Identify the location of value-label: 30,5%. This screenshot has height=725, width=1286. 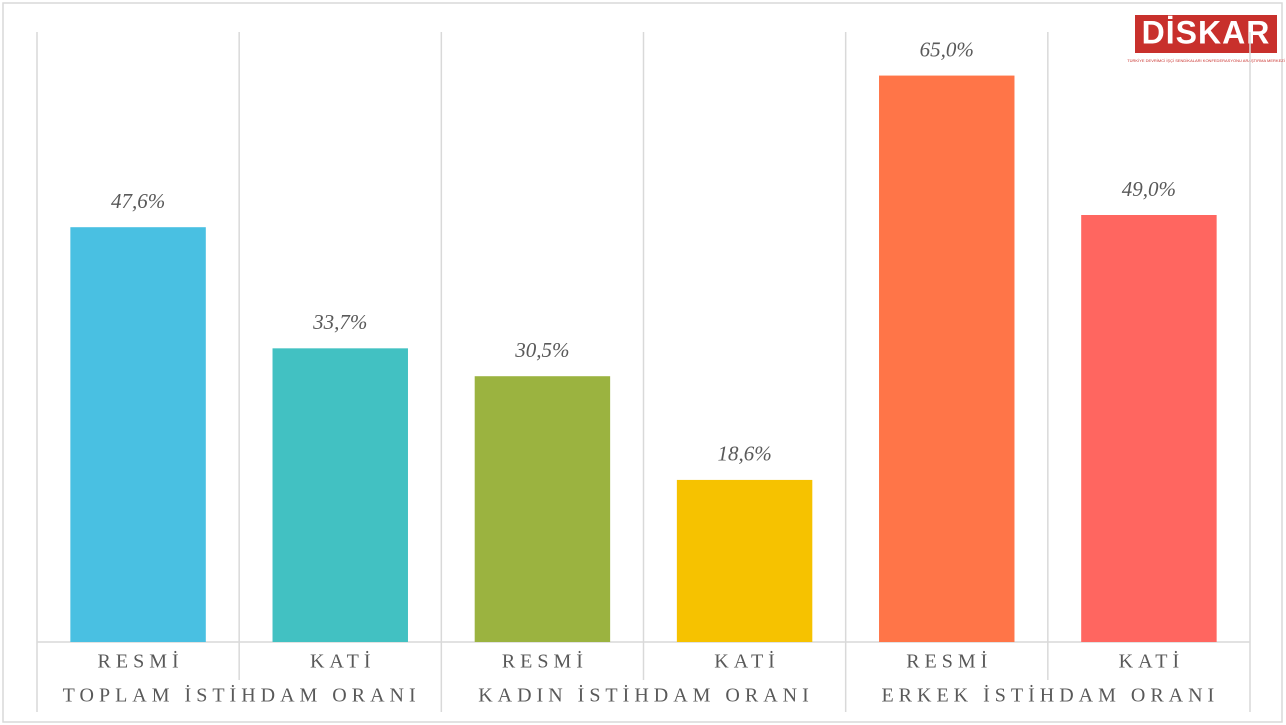
(541, 350).